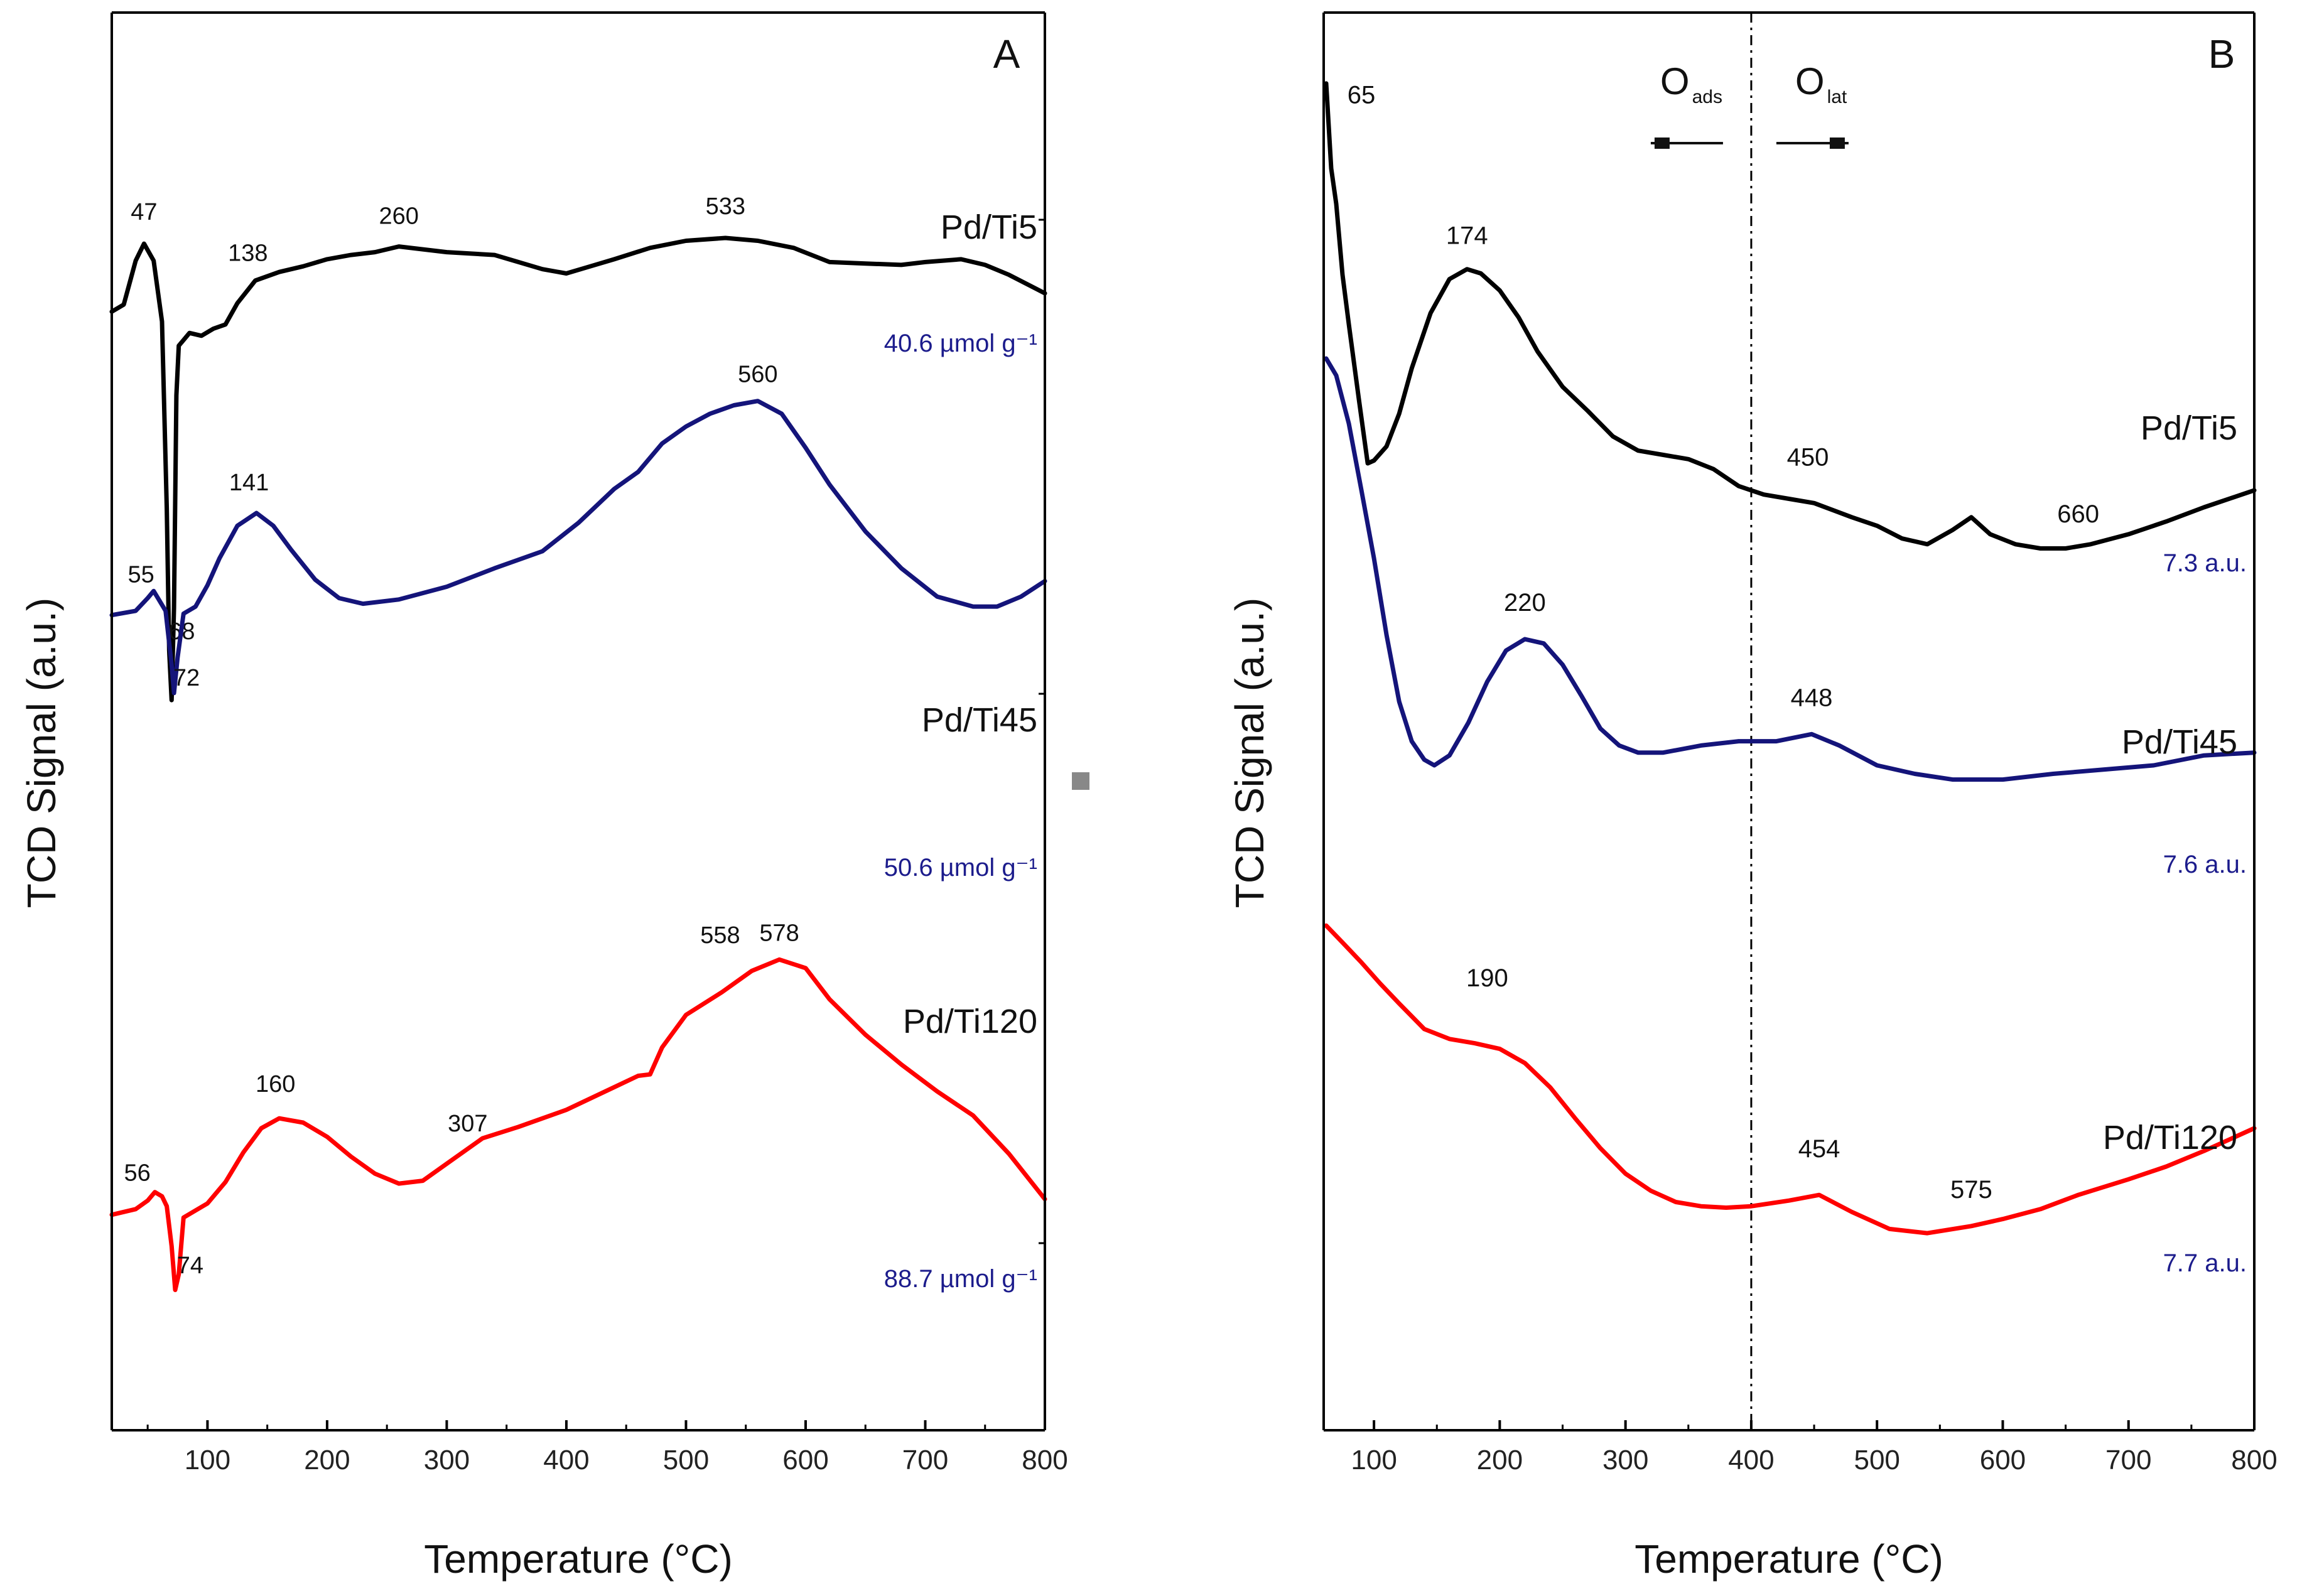 Image resolution: width=2302 pixels, height=1596 pixels. What do you see at coordinates (960, 343) in the screenshot?
I see `series-quantity-pd-ti5: 40.6 µmol g⁻¹` at bounding box center [960, 343].